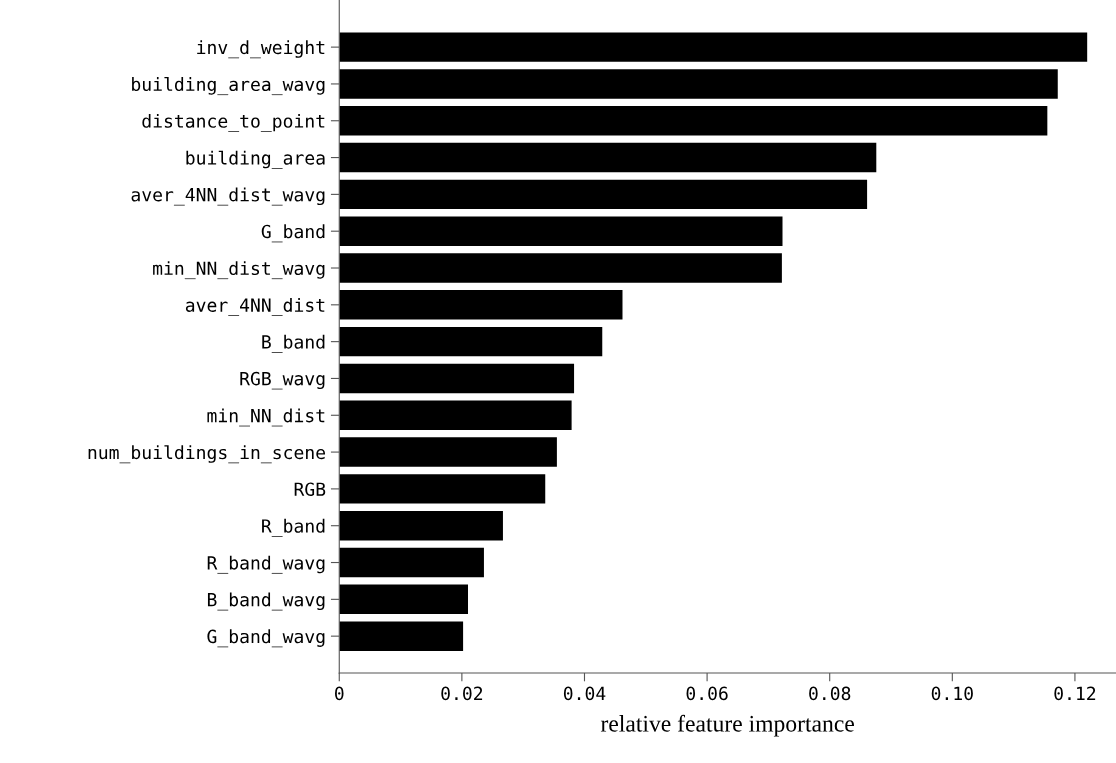 The height and width of the screenshot is (763, 1116). I want to click on y-tick-label: G_band_wavg, so click(266, 638).